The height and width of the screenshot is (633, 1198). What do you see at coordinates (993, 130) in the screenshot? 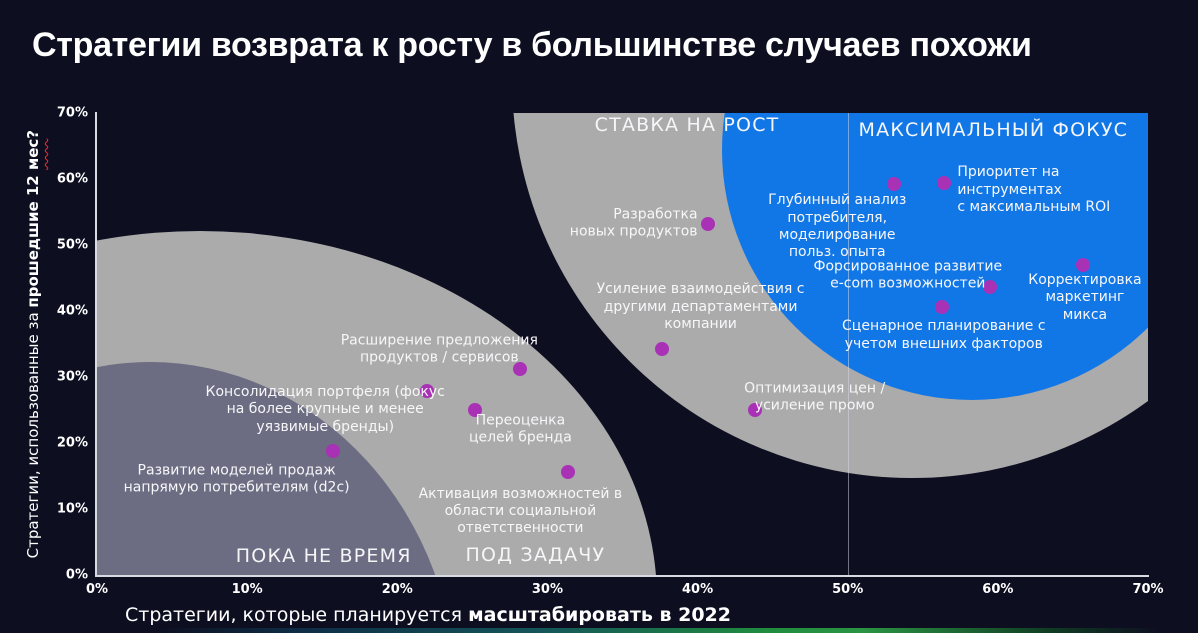
I see `region-label-maximum-focus: МАКСИМАЛЬНЫЙ ФОКУС` at bounding box center [993, 130].